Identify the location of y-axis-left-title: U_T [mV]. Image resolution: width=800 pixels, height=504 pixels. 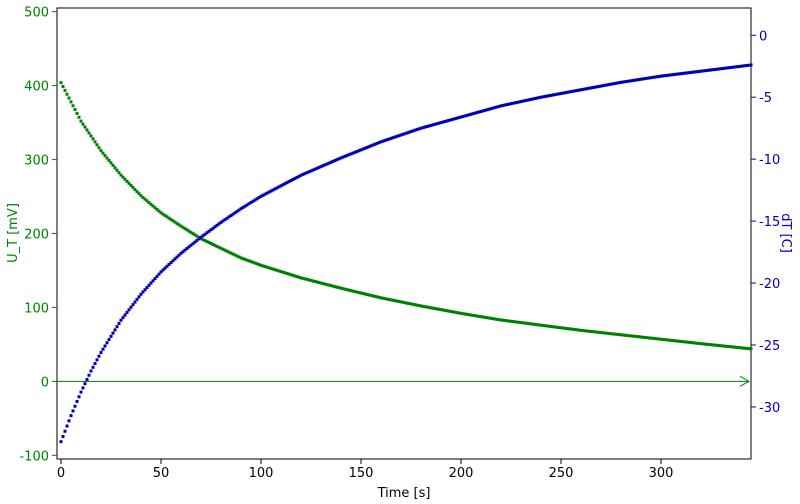
(13, 233).